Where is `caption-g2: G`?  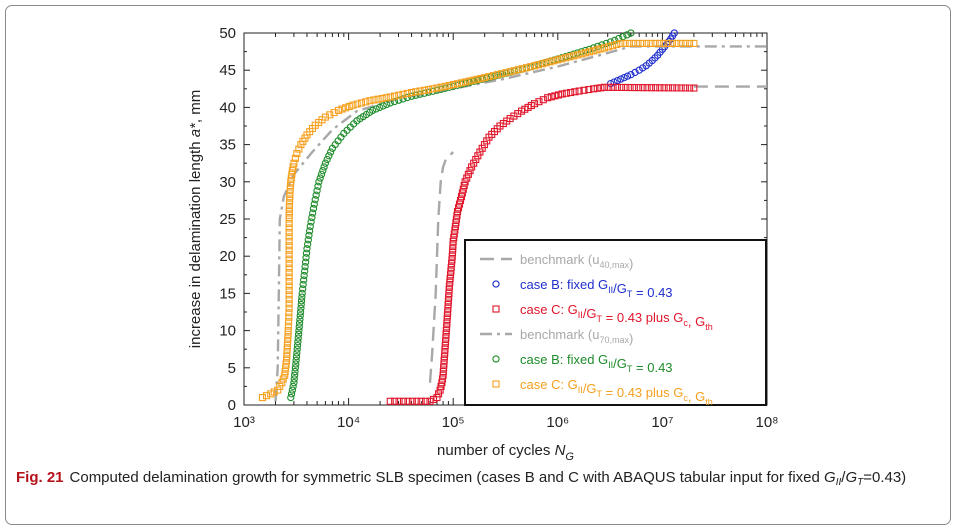 caption-g2: G is located at coordinates (851, 477).